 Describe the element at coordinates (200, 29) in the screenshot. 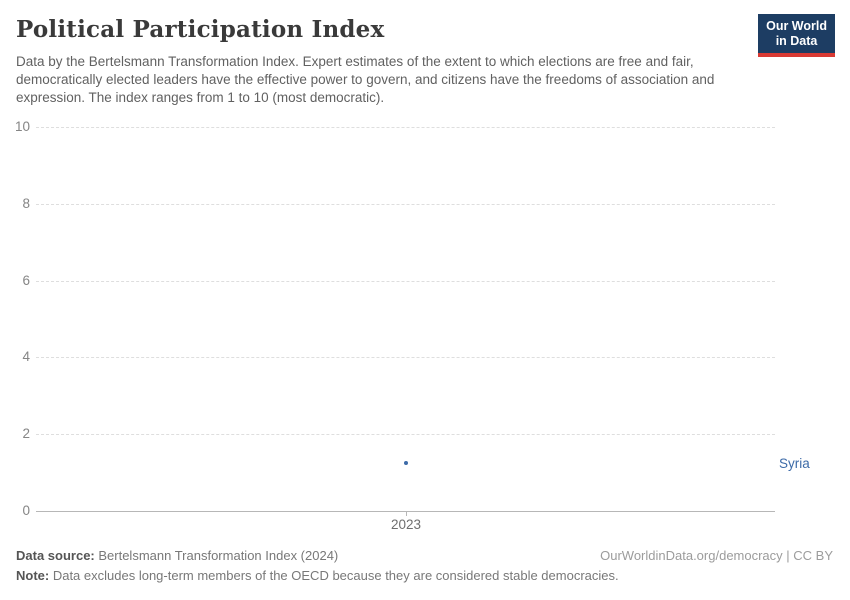

I see `page-title: Political Participation Index` at that location.